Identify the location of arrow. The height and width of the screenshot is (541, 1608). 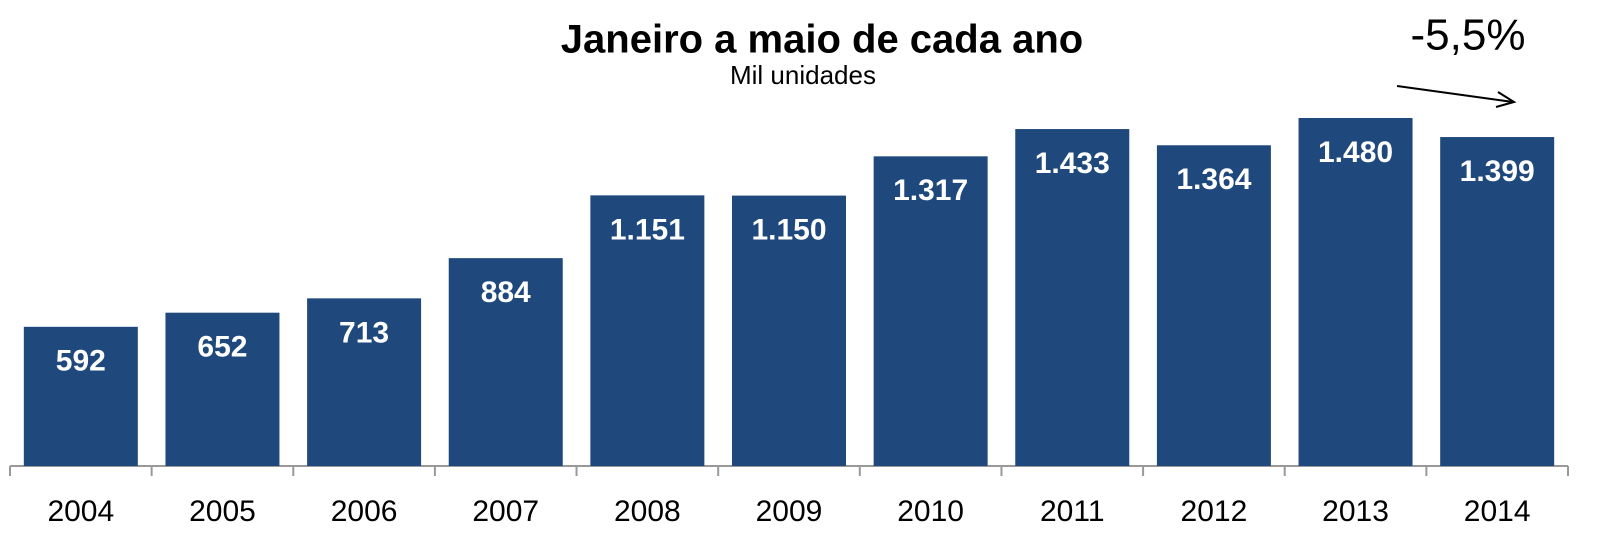
(1456, 96).